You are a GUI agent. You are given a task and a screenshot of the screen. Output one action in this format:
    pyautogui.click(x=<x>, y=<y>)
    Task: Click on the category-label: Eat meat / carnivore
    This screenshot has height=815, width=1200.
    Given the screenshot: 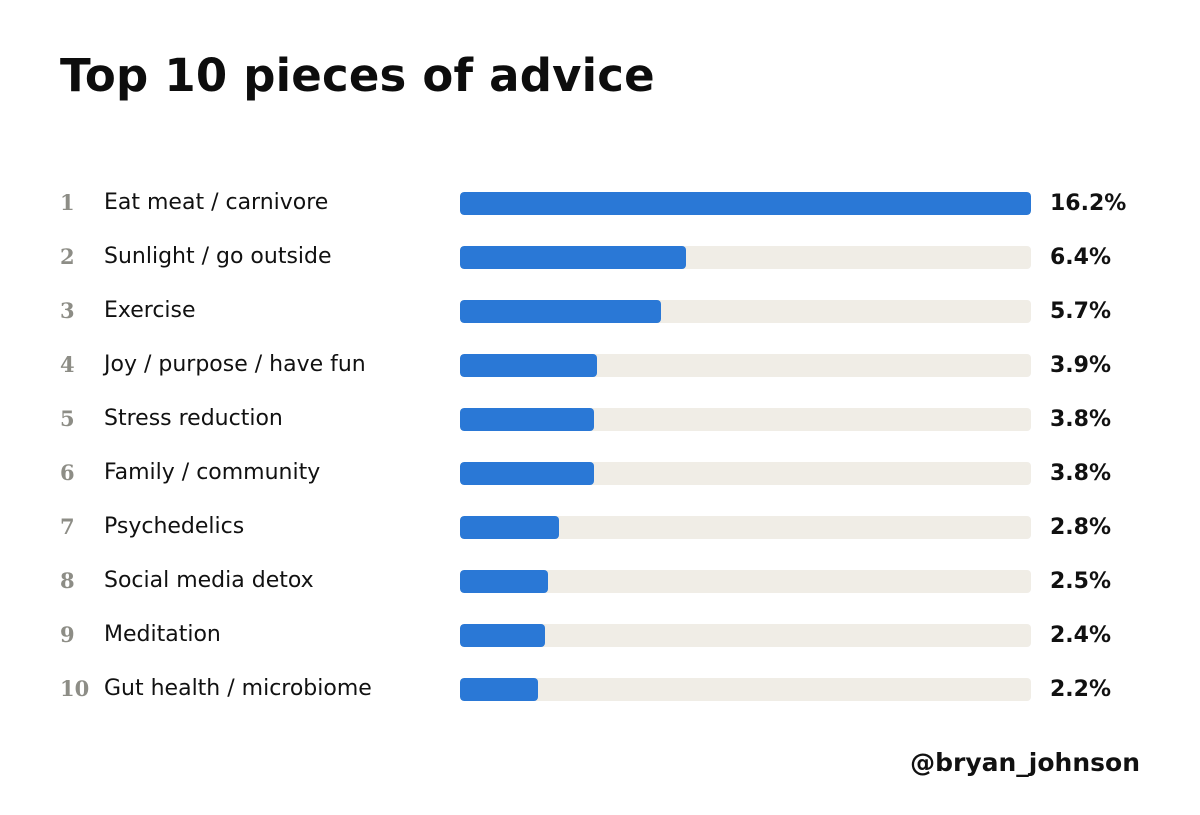 What is the action you would take?
    pyautogui.click(x=216, y=202)
    